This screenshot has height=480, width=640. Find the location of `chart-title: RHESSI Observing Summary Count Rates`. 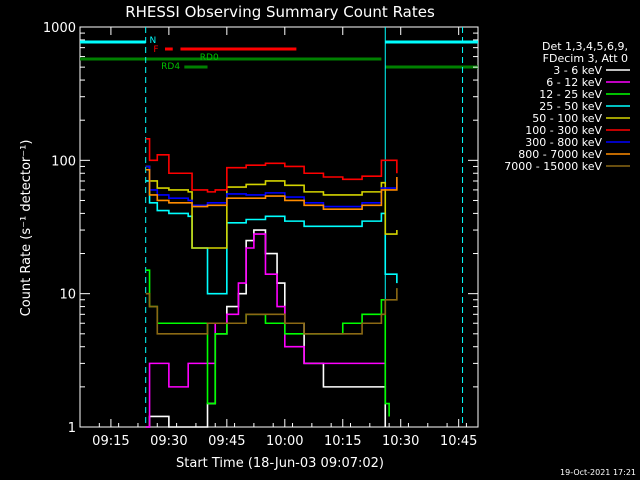

chart-title: RHESSI Observing Summary Count Rates is located at coordinates (280, 12).